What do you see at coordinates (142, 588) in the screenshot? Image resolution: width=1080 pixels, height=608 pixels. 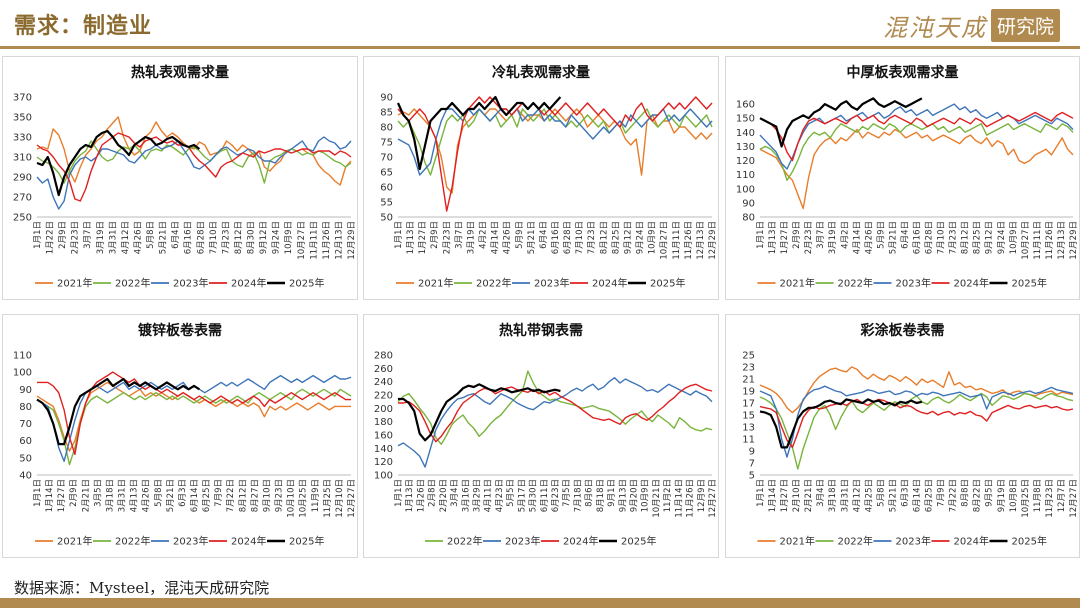 I see `data-source: 数据来源：Mysteel，混沌天成研究院` at bounding box center [142, 588].